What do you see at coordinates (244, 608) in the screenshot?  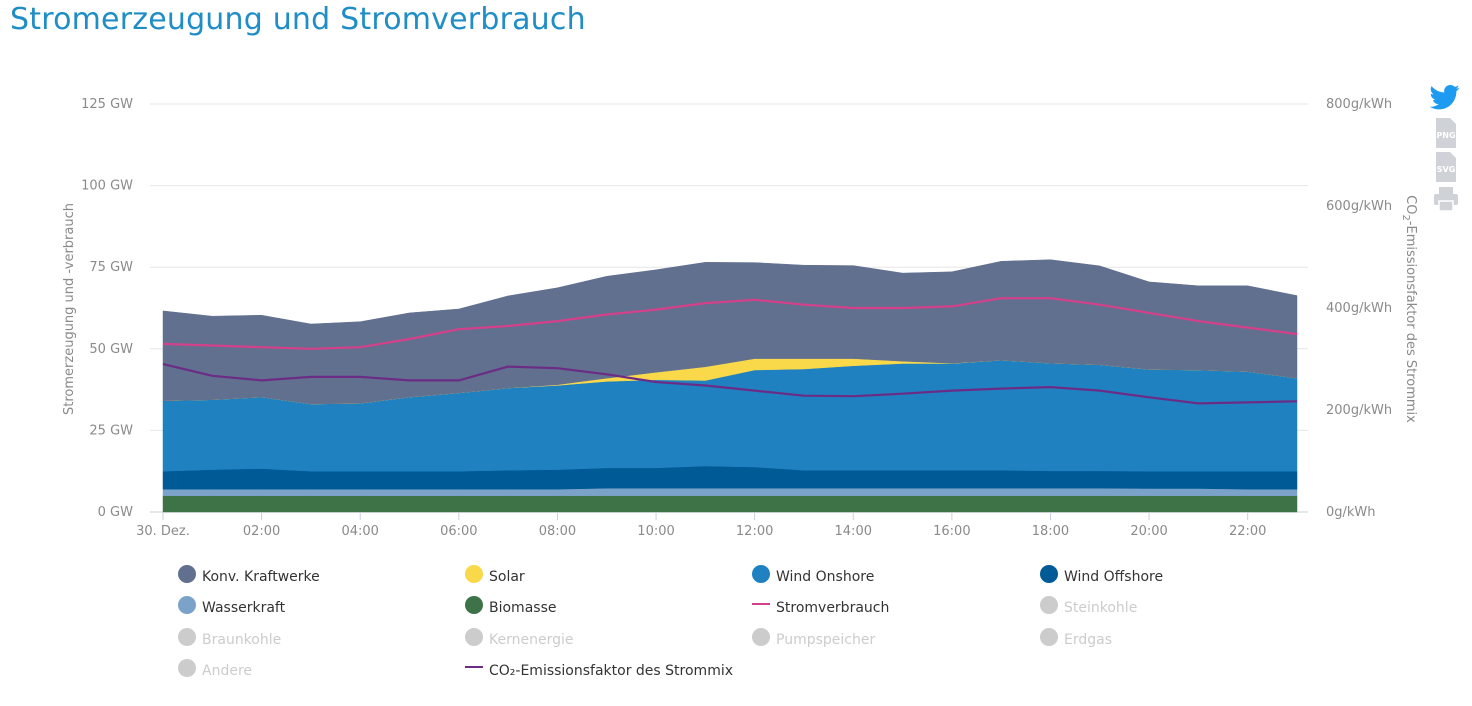 I see `legend-label: Wasserkraft` at bounding box center [244, 608].